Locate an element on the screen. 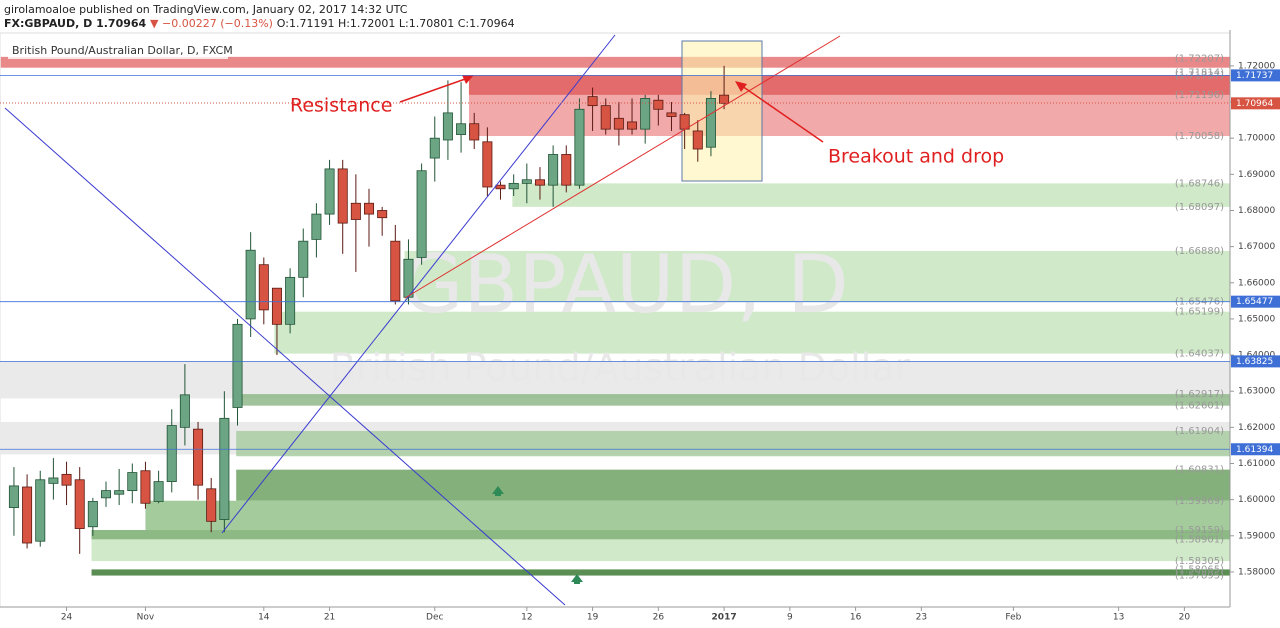  price-label: (1.58065) is located at coordinates (1199, 570).